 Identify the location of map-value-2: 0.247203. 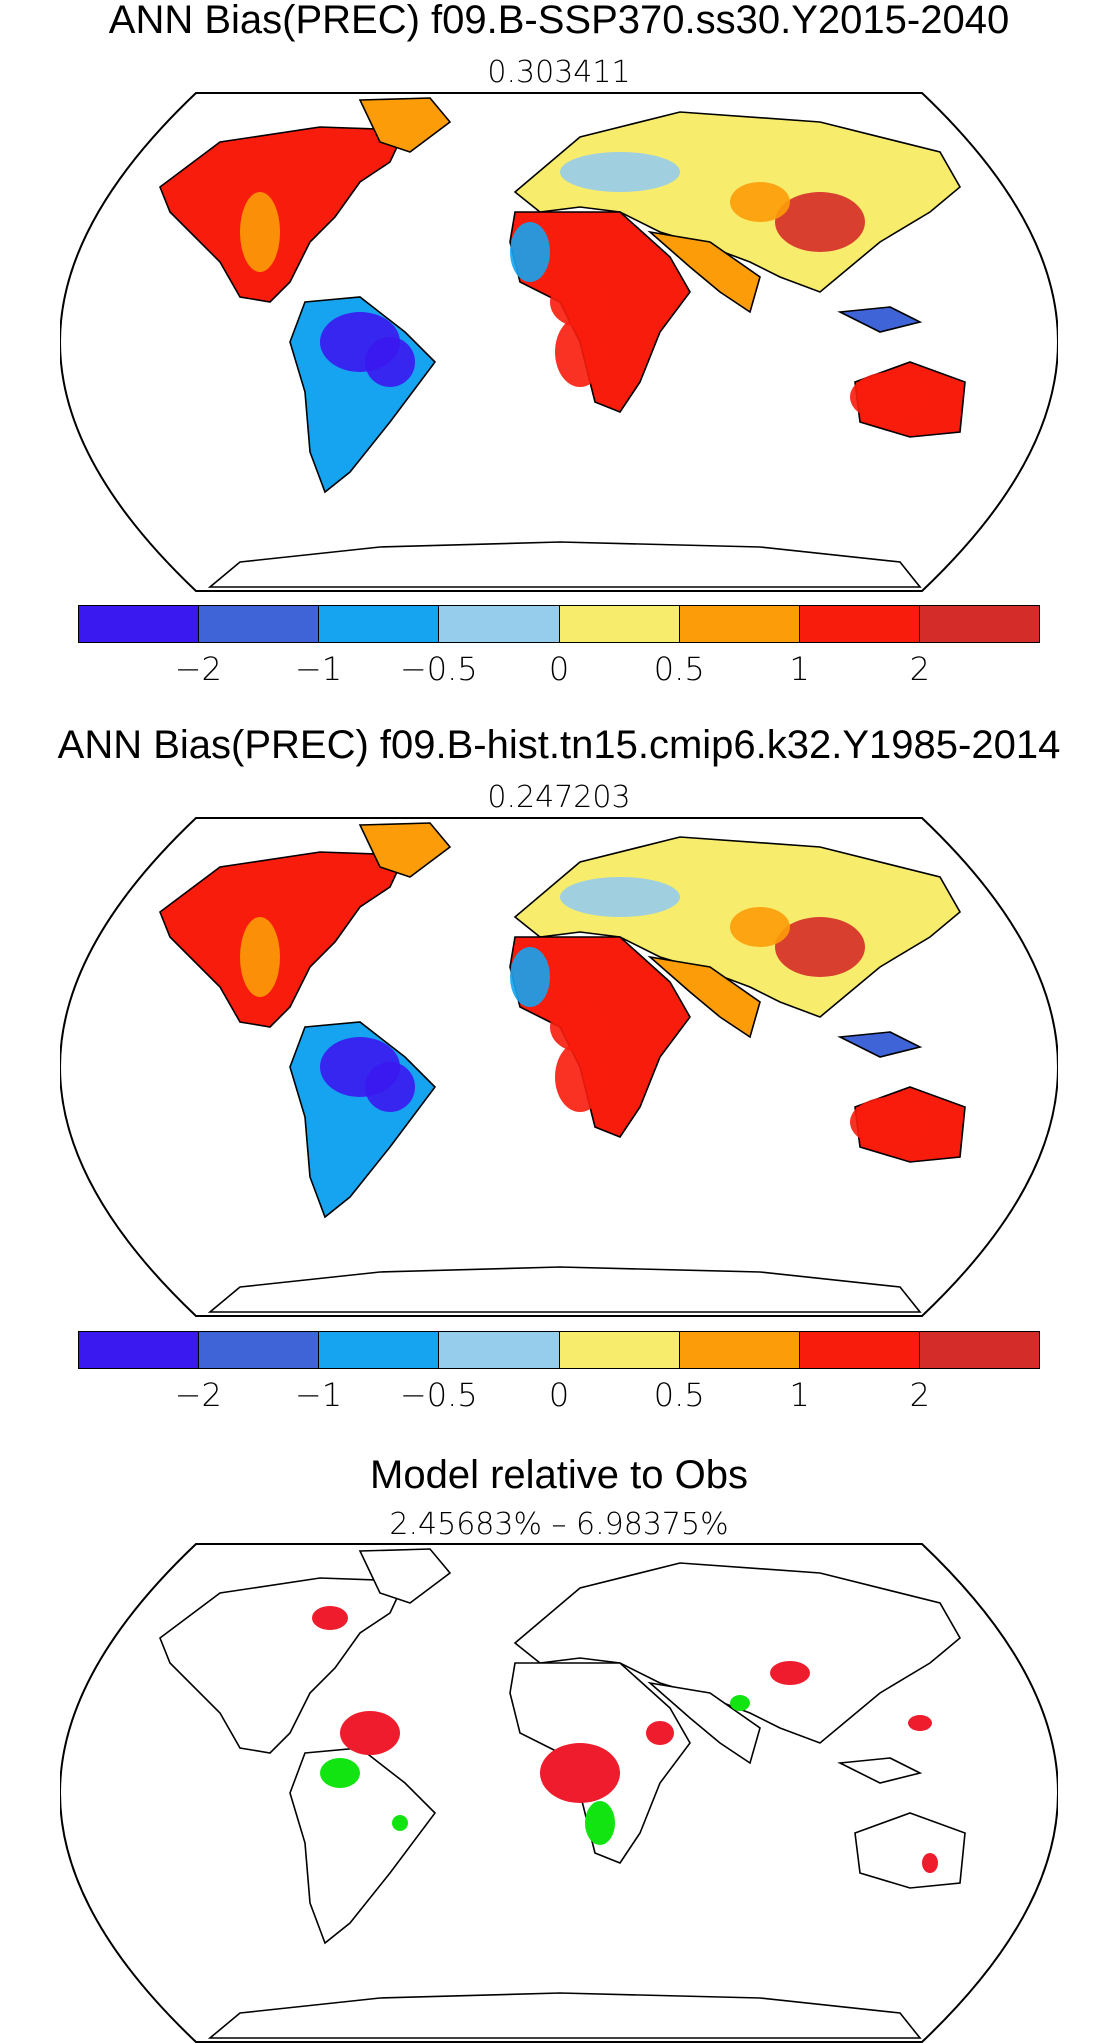
(559, 797).